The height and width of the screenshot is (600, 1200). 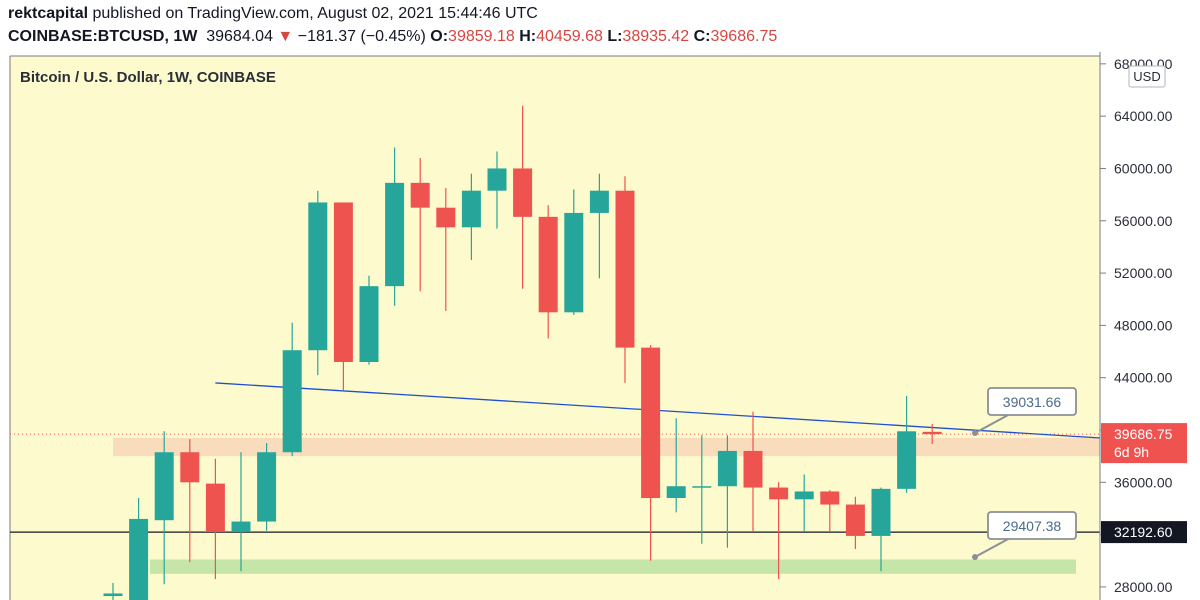 What do you see at coordinates (744, 36) in the screenshot?
I see `close-value: 39686.75` at bounding box center [744, 36].